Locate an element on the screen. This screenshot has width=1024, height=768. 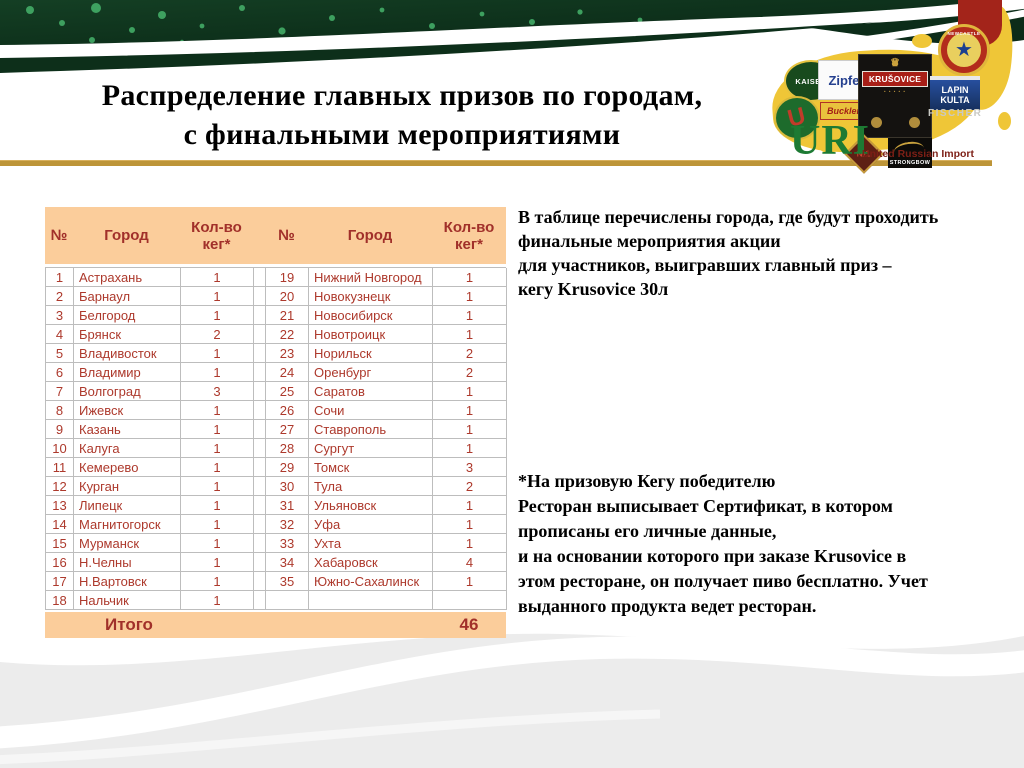
row-number-cell: 14 is located at coordinates (60, 524).